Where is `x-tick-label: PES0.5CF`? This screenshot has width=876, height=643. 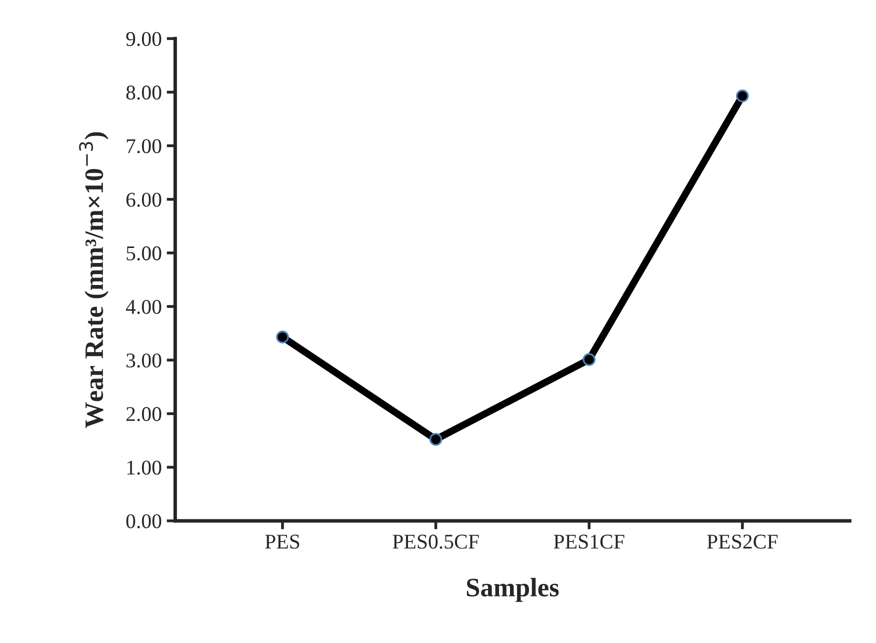
x-tick-label: PES0.5CF is located at coordinates (435, 541).